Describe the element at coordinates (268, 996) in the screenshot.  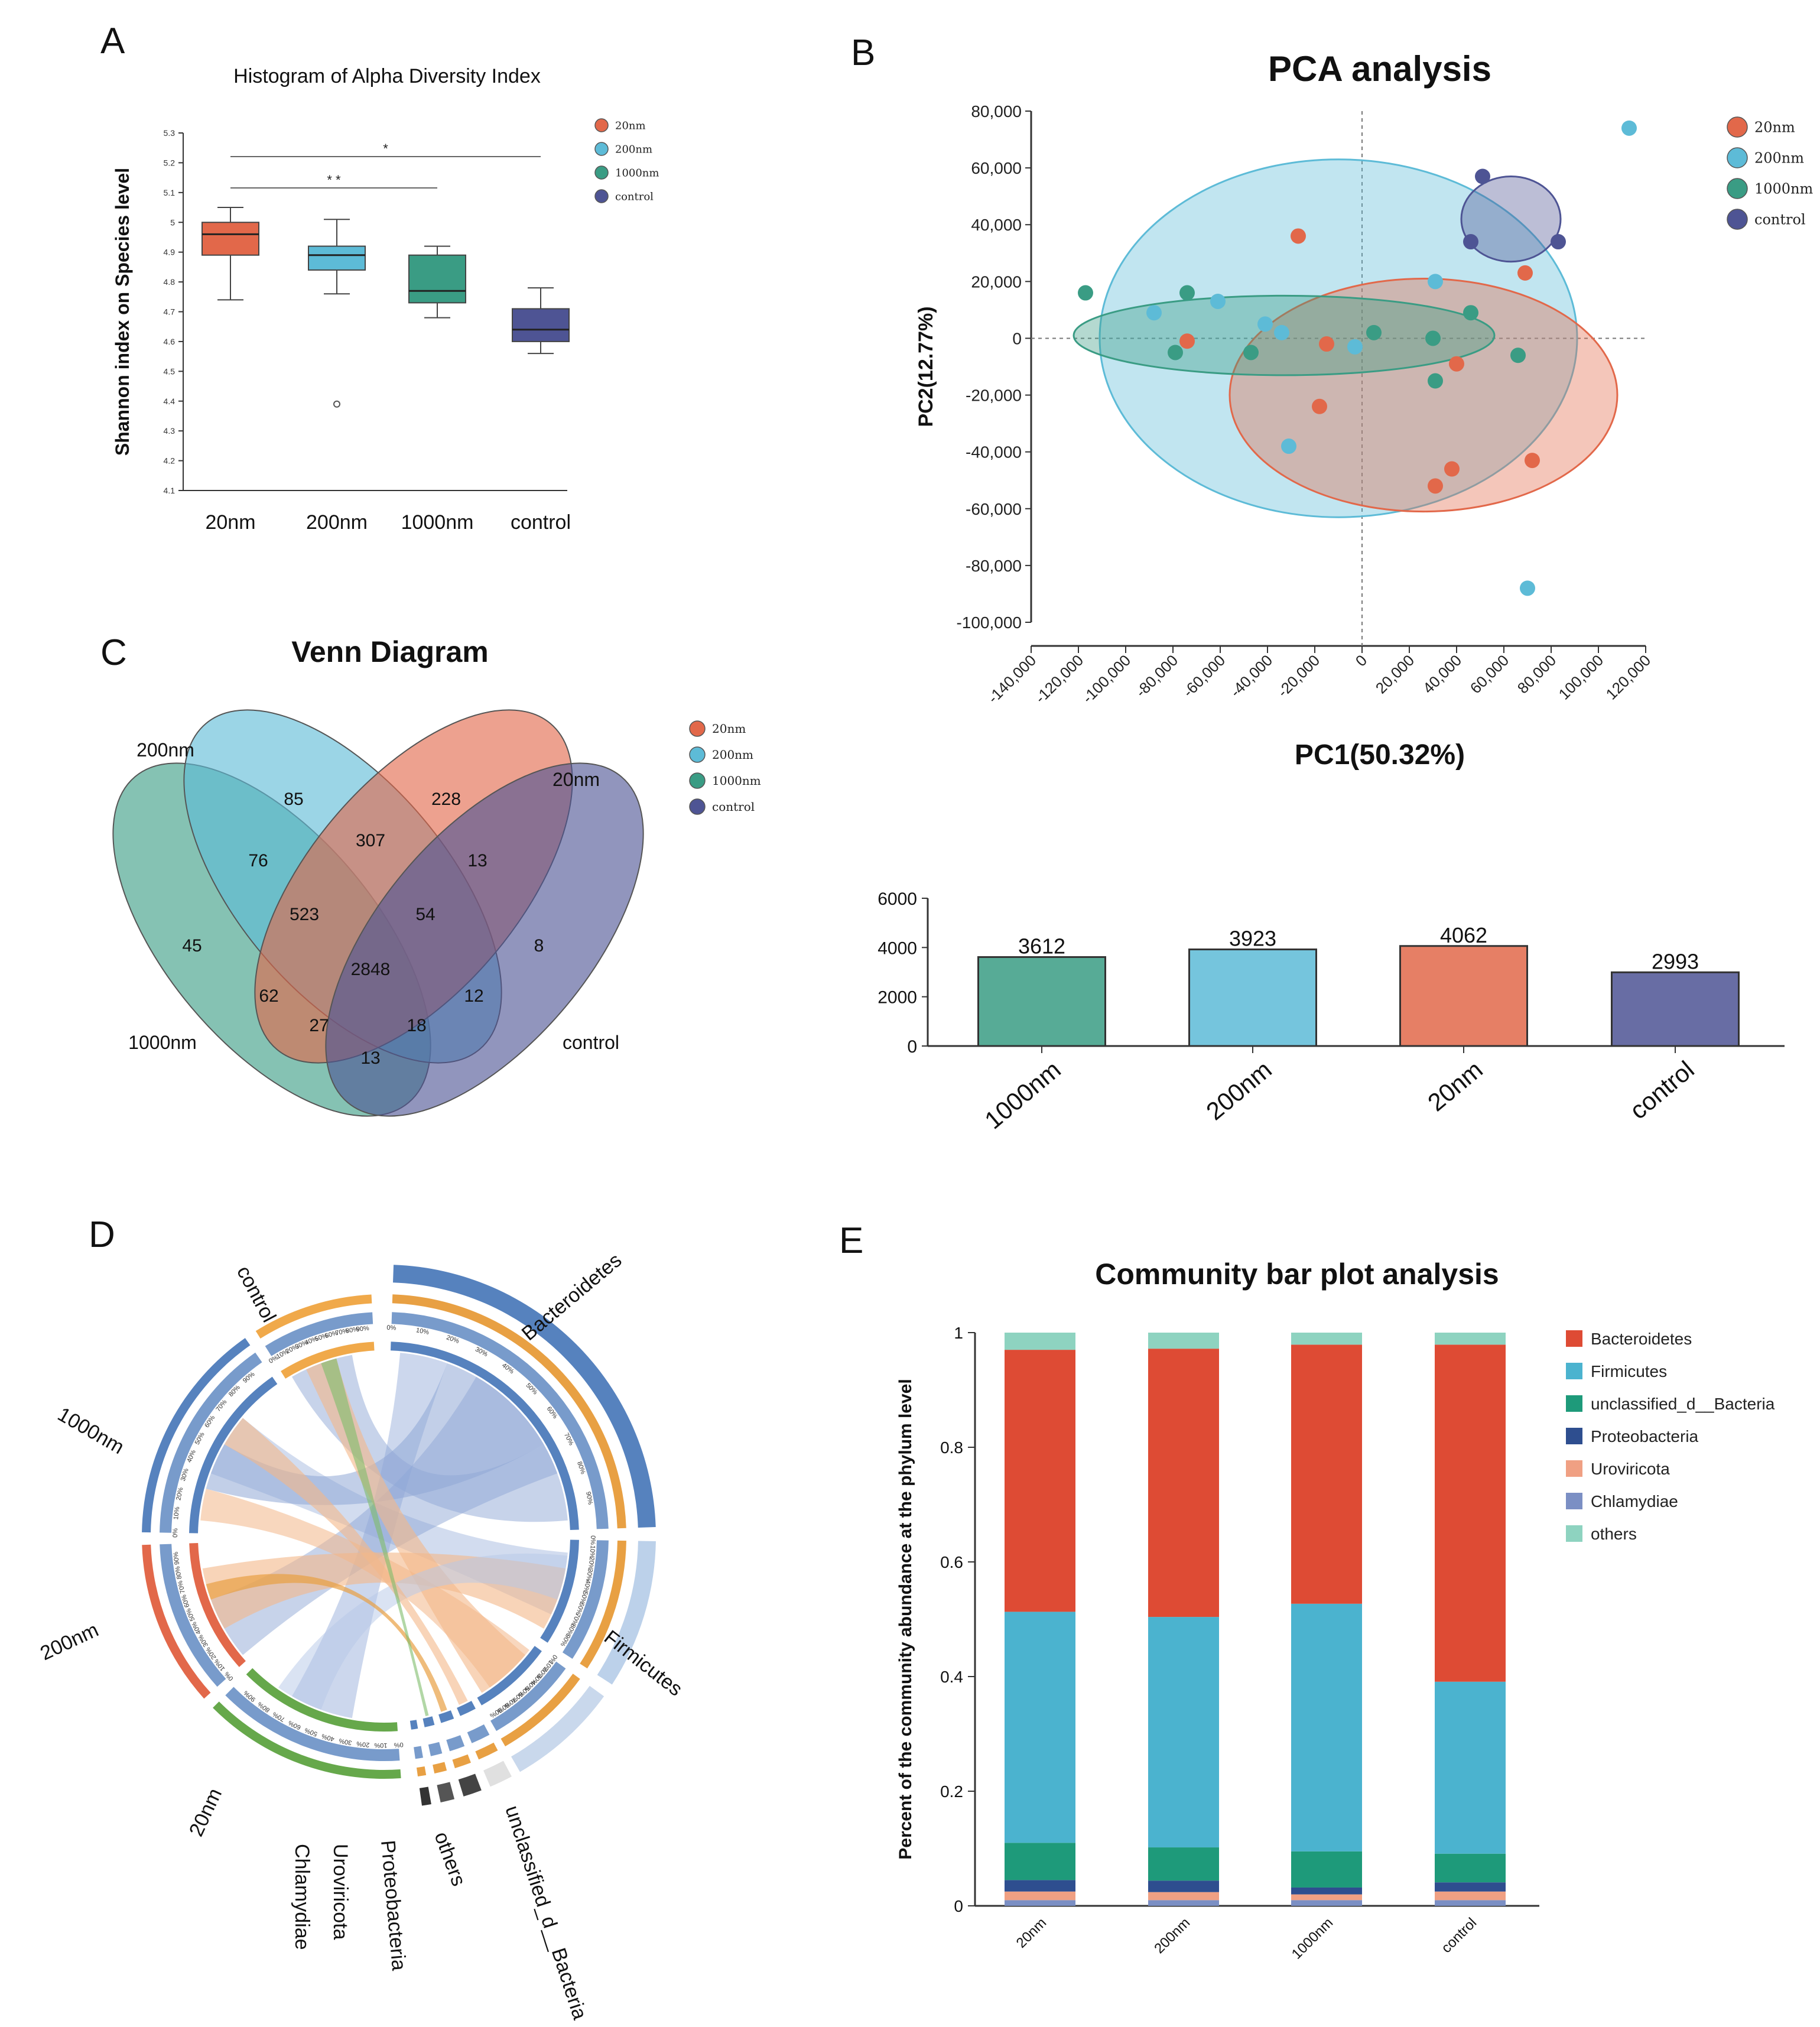
I see `panel-c-region-count: 62` at that location.